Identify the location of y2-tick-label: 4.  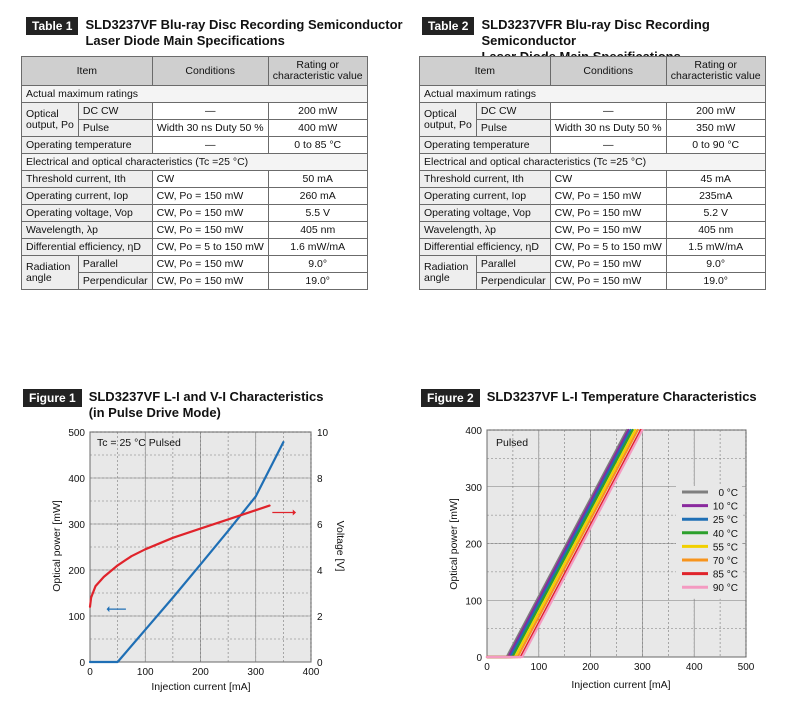
(320, 571).